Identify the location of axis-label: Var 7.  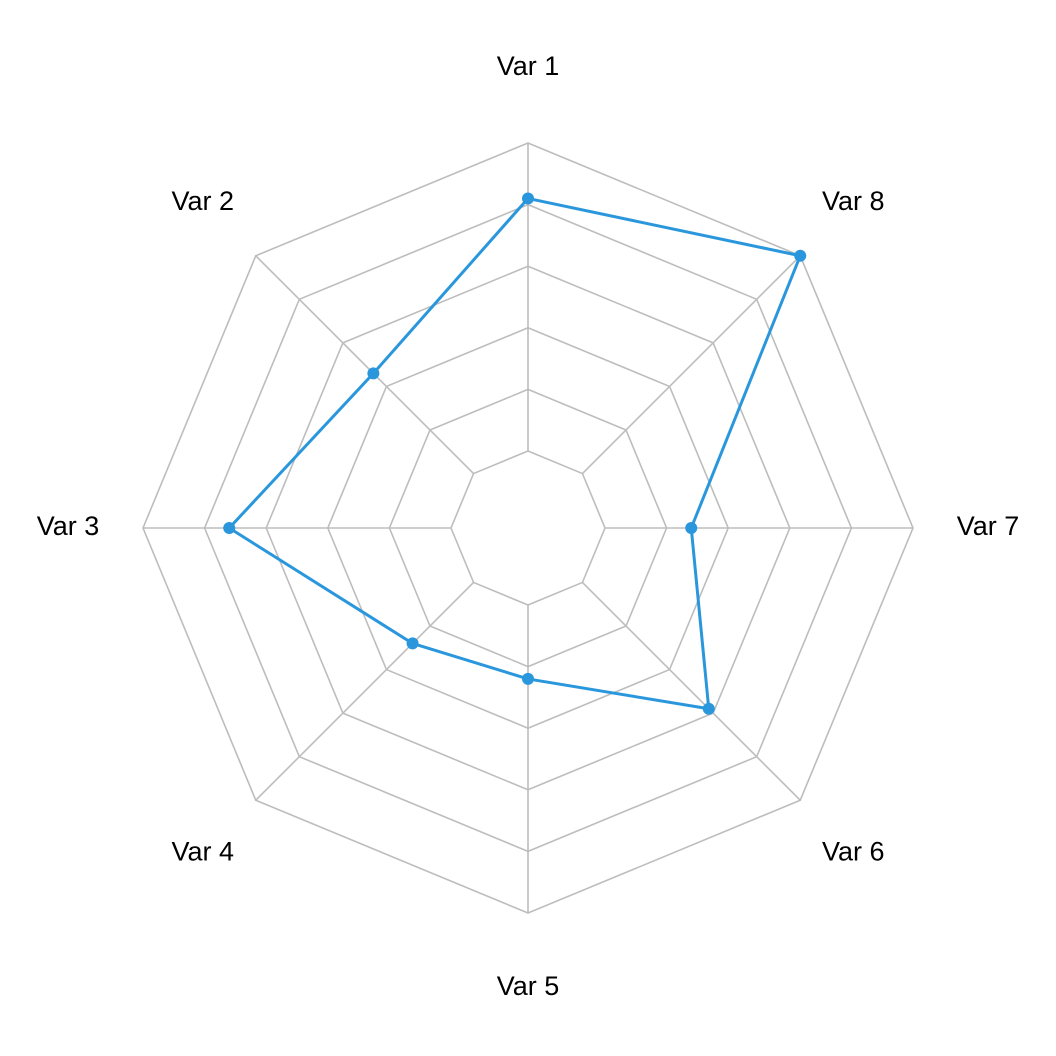
(988, 526).